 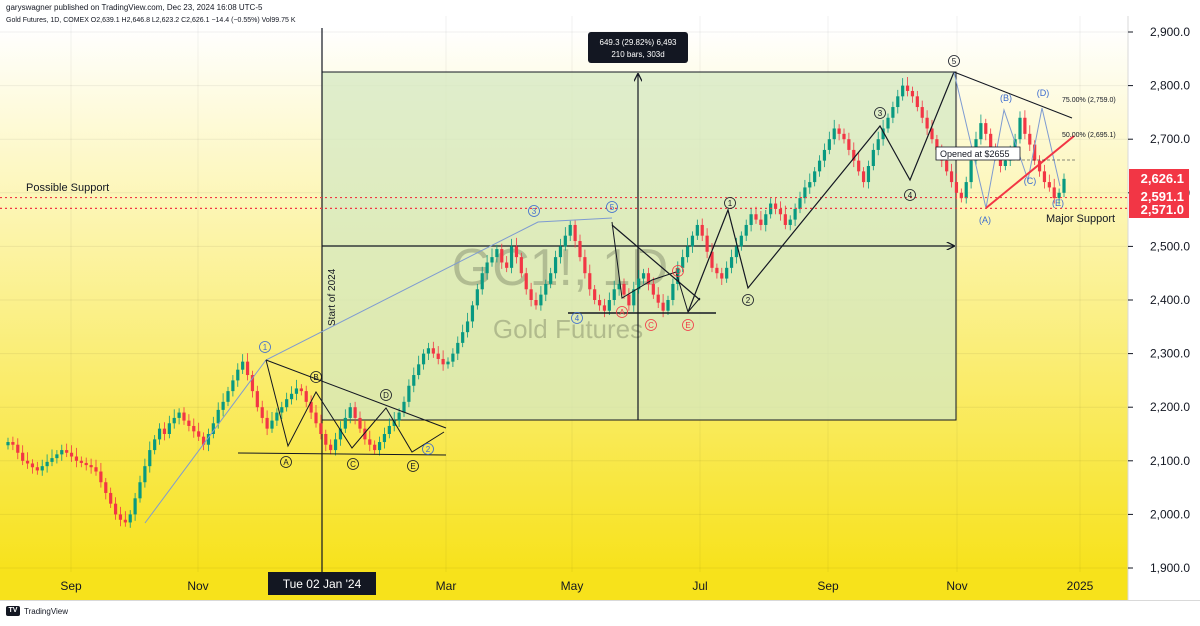 I want to click on triangle-upper-line, so click(x=356, y=394).